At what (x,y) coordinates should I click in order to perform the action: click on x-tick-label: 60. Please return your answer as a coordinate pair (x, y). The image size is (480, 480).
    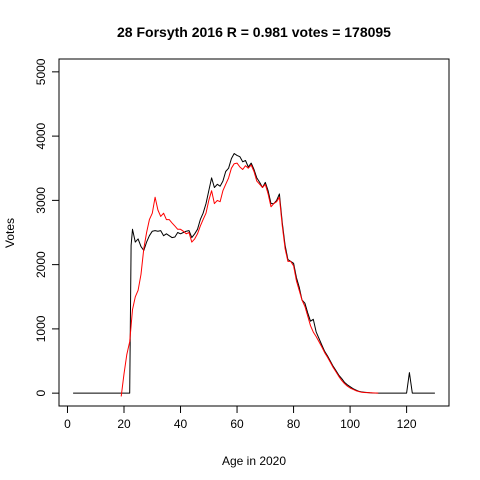
    Looking at the image, I should click on (237, 424).